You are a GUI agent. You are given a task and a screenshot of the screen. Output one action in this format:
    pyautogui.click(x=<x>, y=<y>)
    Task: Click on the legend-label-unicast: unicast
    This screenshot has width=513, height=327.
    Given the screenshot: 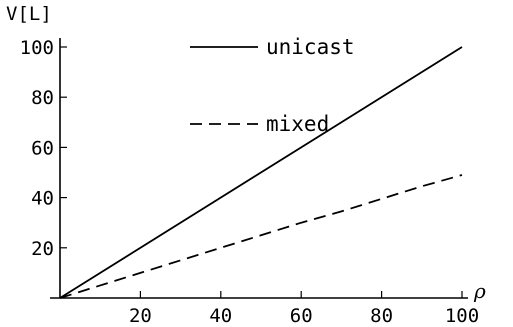 What is the action you would take?
    pyautogui.click(x=310, y=47)
    